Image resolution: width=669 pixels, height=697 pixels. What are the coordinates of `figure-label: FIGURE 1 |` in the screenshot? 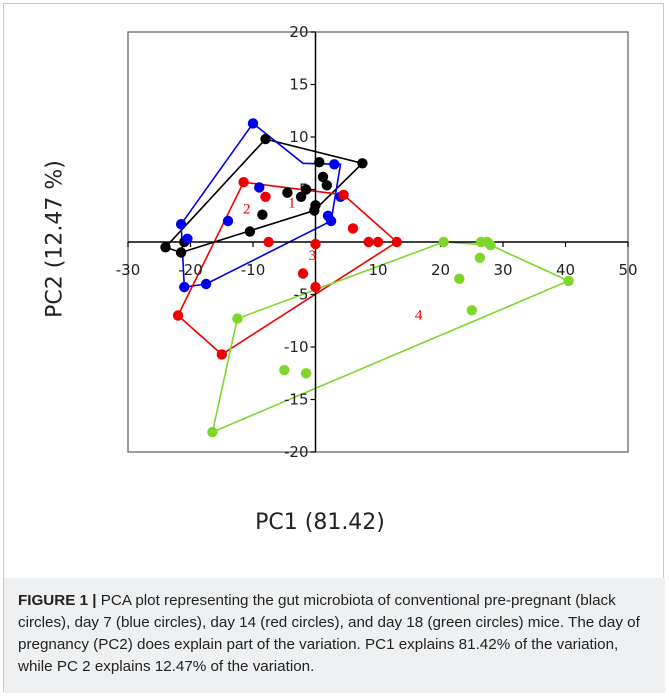 It's located at (57, 600).